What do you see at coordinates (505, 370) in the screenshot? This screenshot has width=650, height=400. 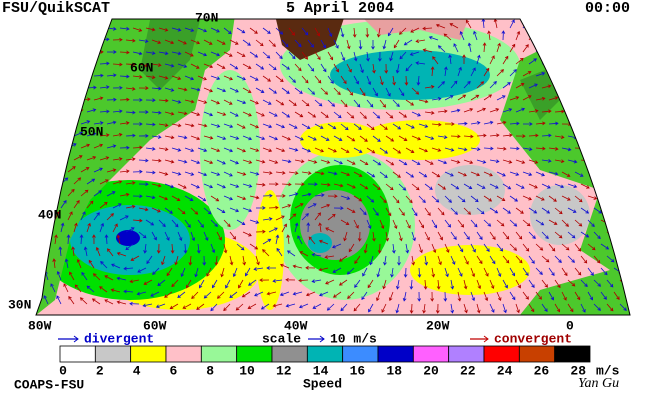 I see `colorbar-label: 24` at bounding box center [505, 370].